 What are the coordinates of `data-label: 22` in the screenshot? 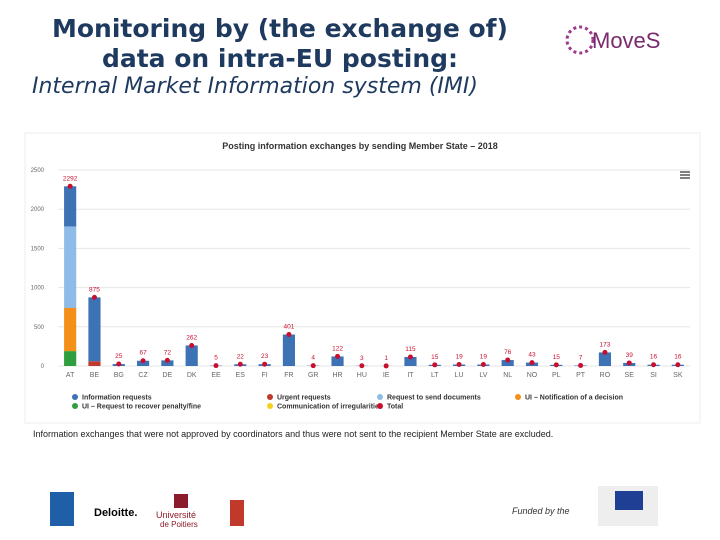 It's located at (241, 356).